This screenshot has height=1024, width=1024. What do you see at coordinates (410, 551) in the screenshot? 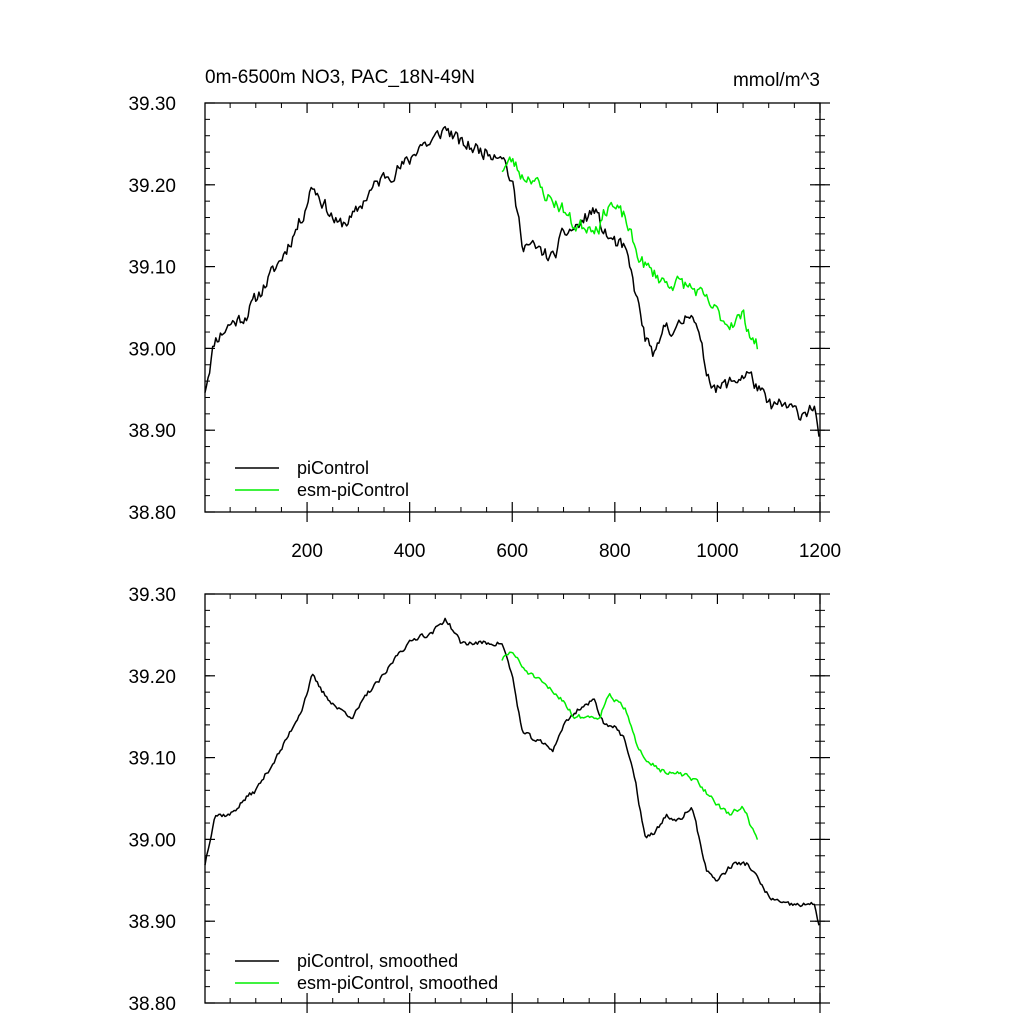
I see `x-tick-label: 400` at bounding box center [410, 551].